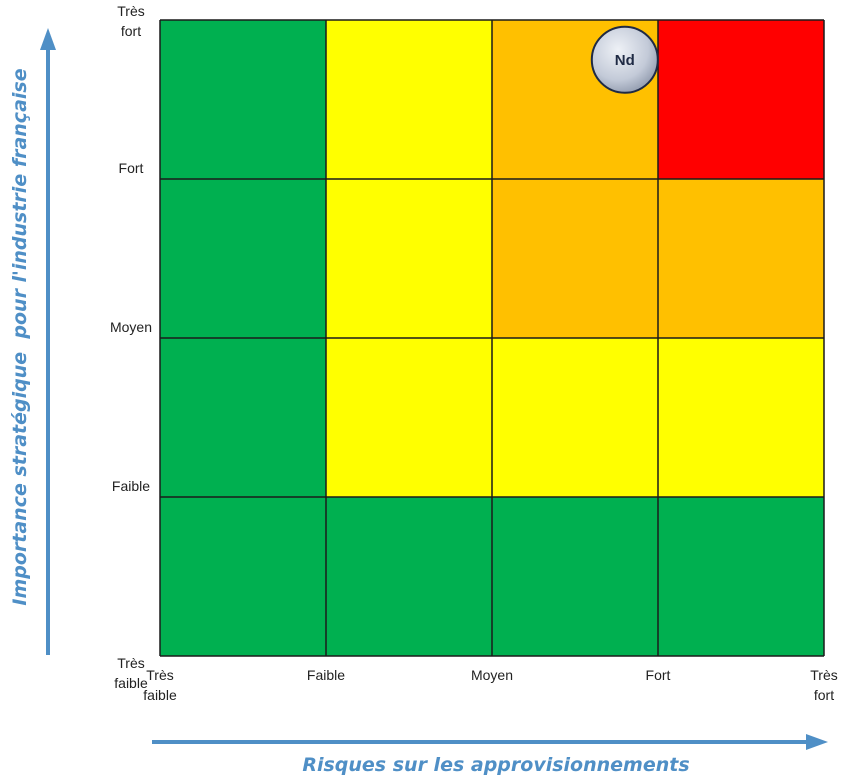 Image resolution: width=852 pixels, height=784 pixels. Describe the element at coordinates (131, 486) in the screenshot. I see `y-tick-label: Faible` at that location.